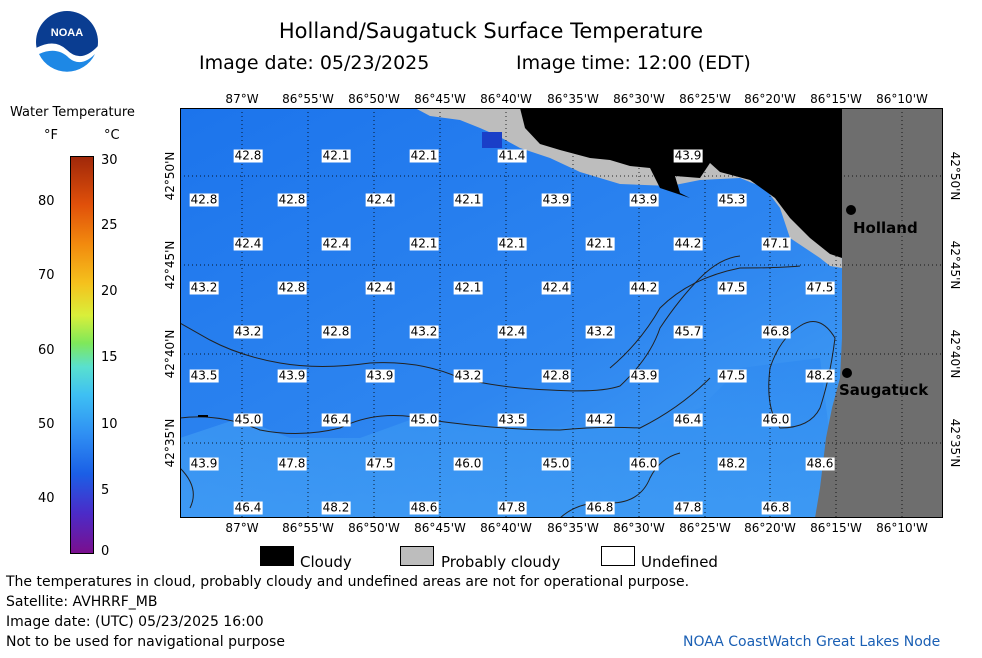 The image size is (982, 658). I want to click on longitude-label: 86°50'W, so click(374, 528).